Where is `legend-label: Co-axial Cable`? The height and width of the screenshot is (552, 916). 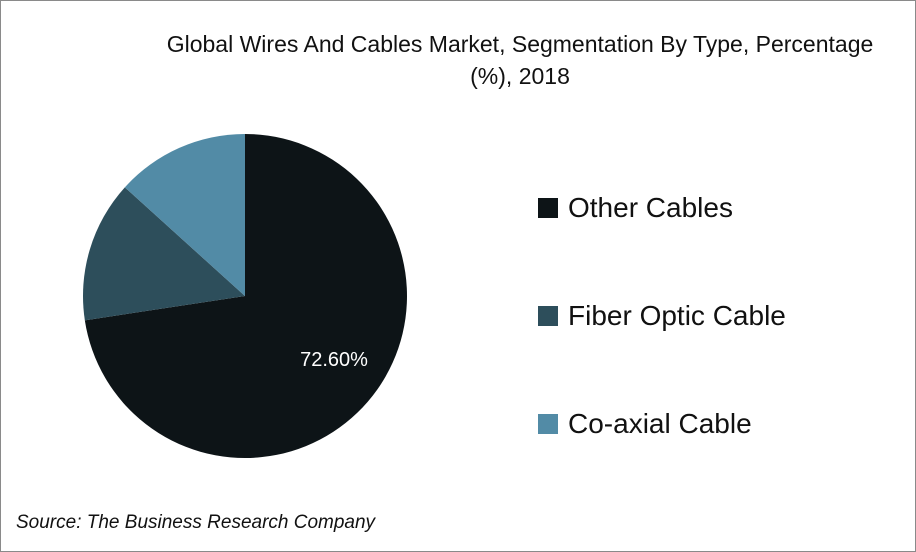 legend-label: Co-axial Cable is located at coordinates (660, 423).